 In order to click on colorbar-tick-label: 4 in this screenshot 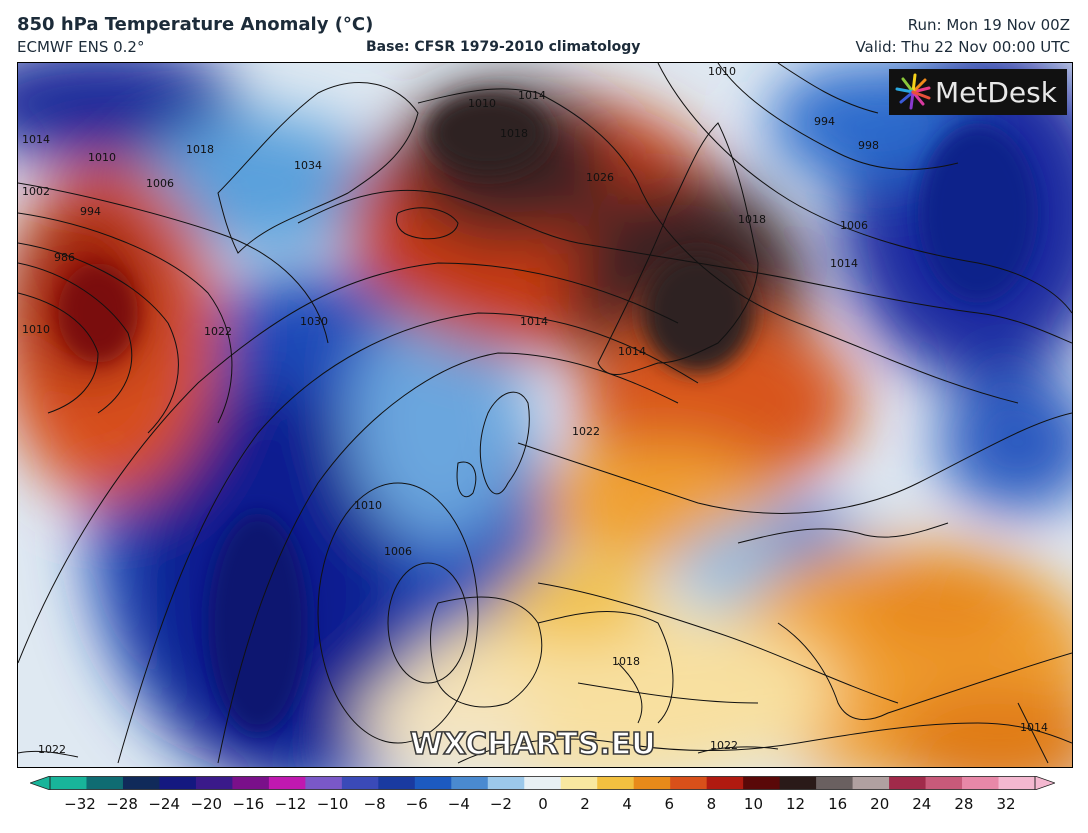, I will do `click(627, 804)`.